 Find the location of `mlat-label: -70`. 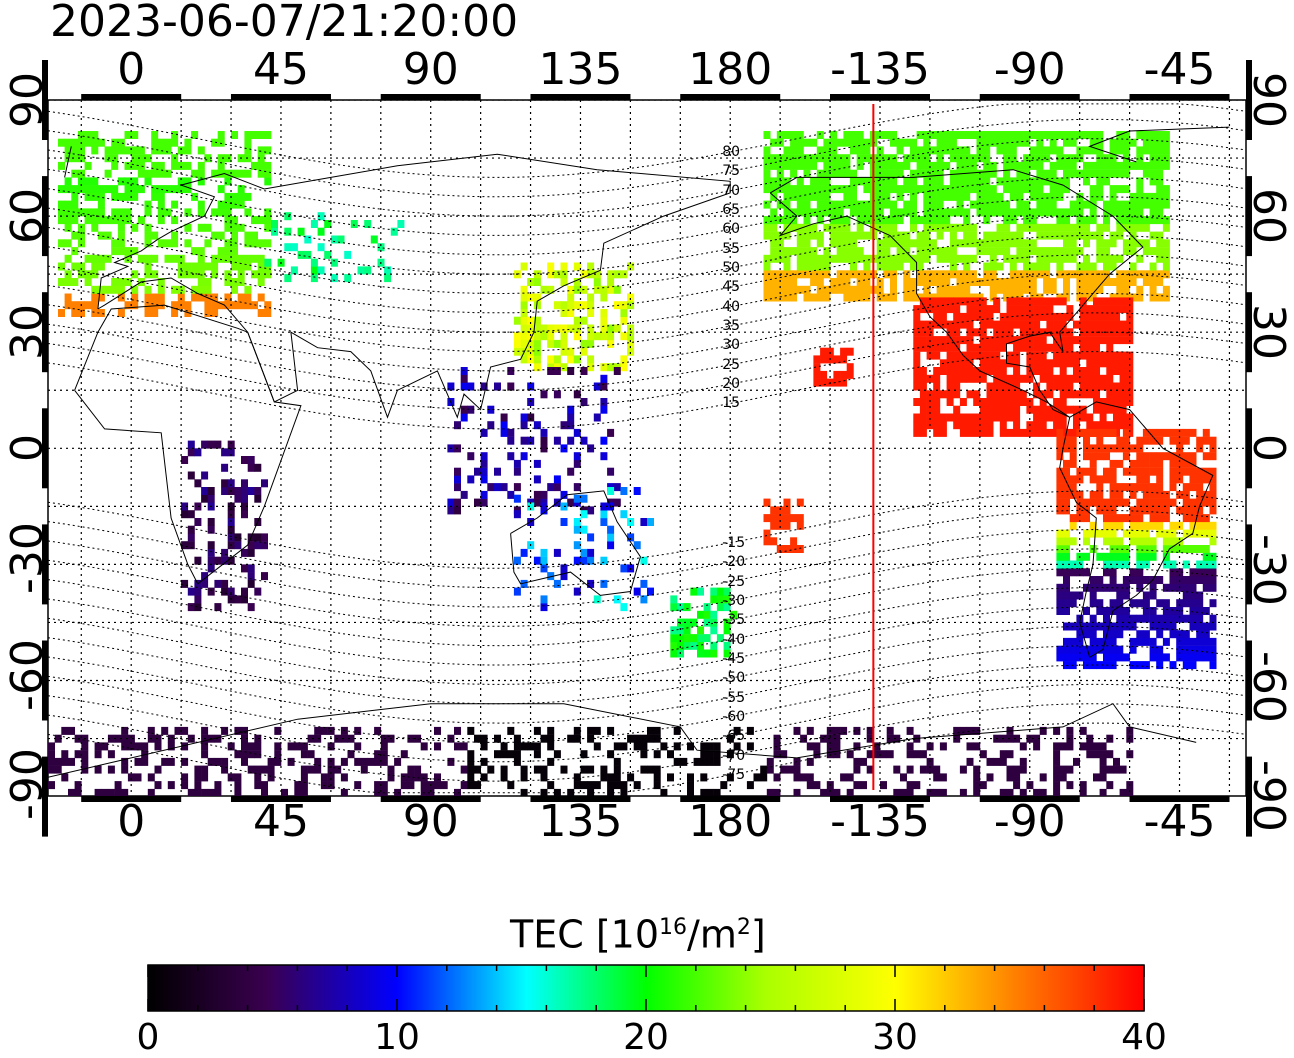

mlat-label: -70 is located at coordinates (734, 755).